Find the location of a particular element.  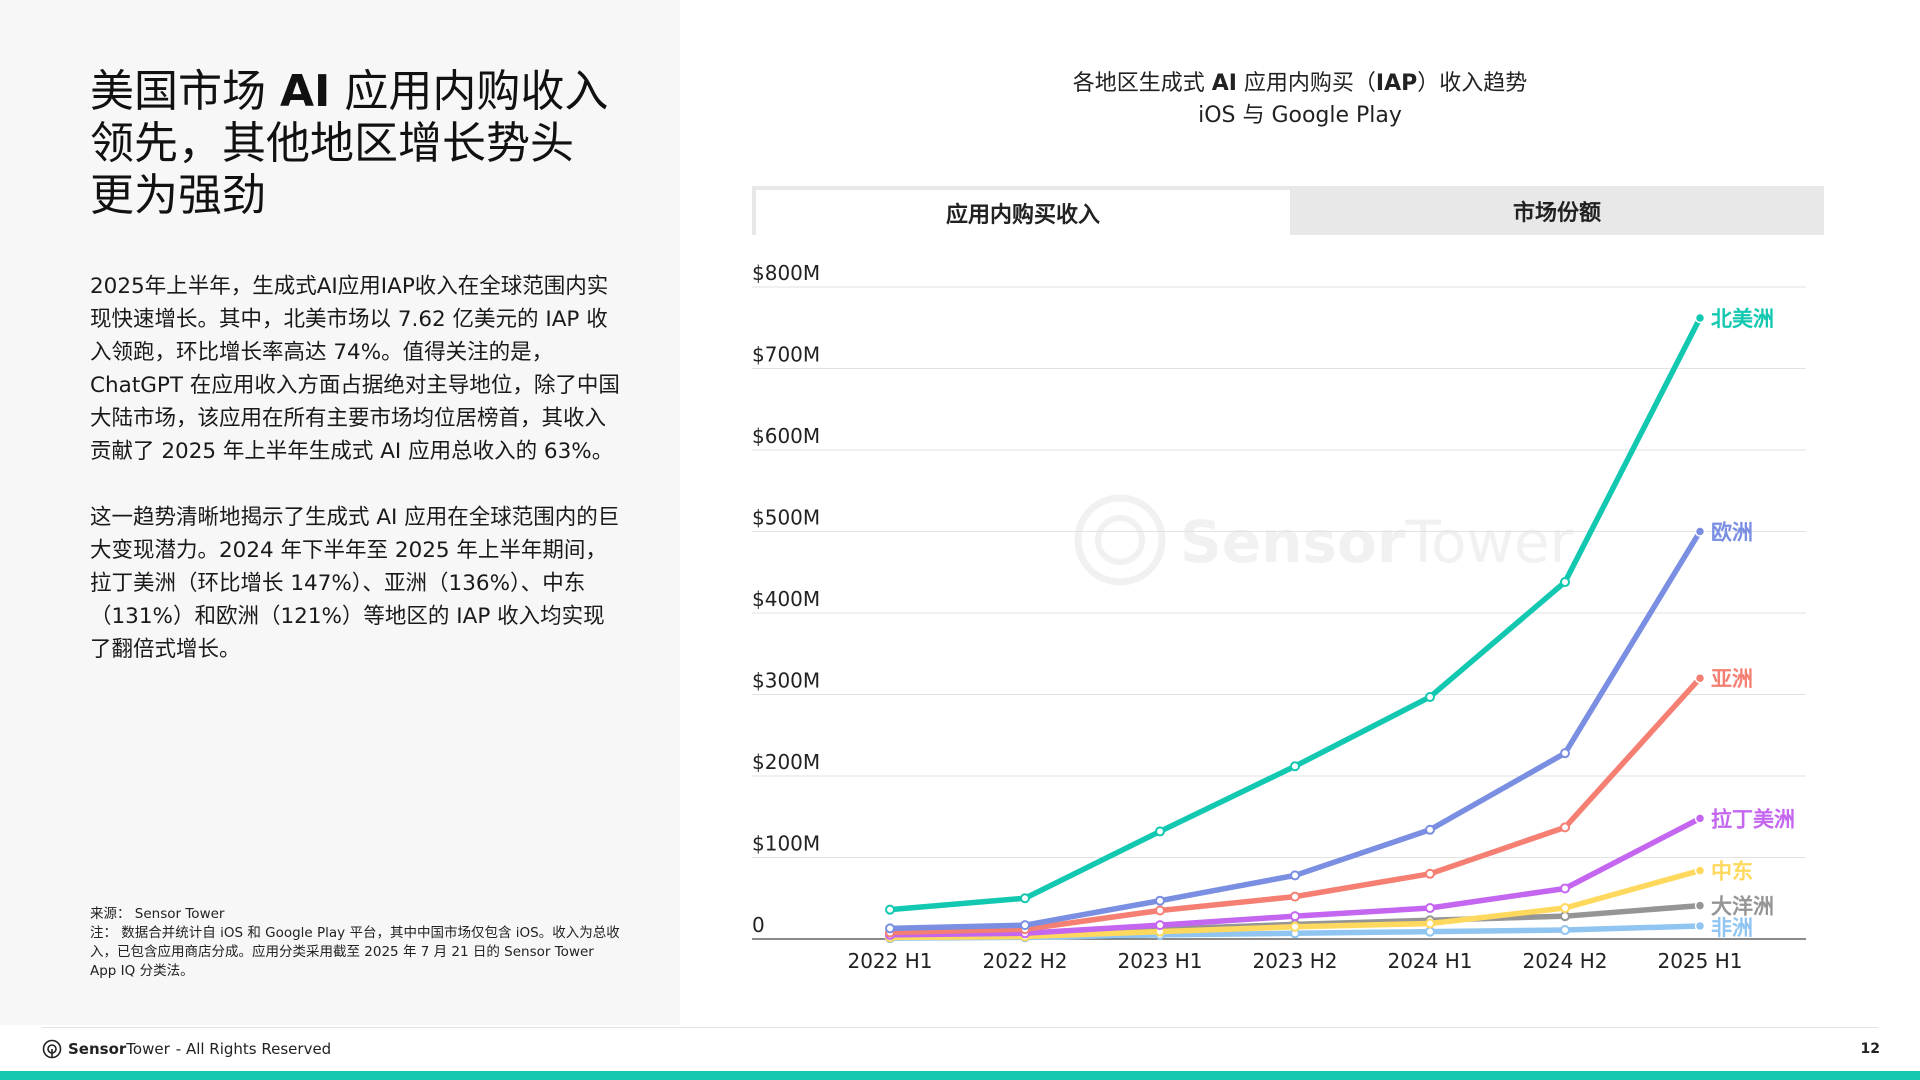

y-tick-label: $700M is located at coordinates (786, 355).